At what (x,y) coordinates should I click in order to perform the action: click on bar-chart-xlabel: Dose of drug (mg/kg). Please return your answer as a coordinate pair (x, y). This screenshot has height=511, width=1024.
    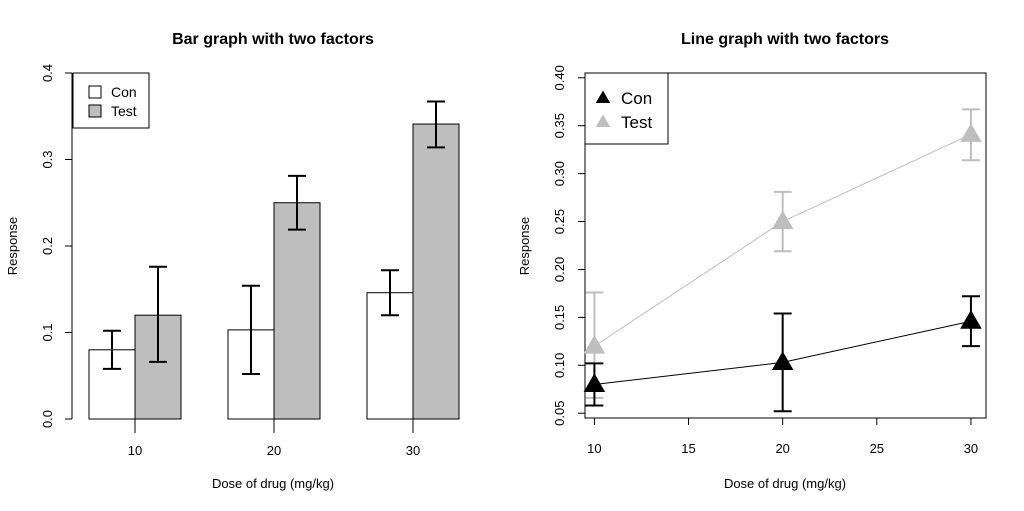
    Looking at the image, I should click on (273, 483).